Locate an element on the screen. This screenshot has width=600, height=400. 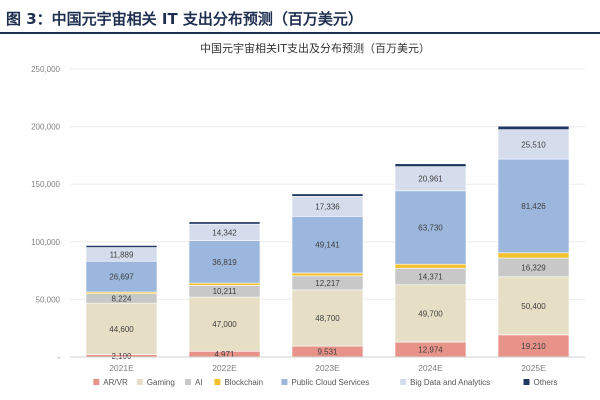
legend-label: AR/VR is located at coordinates (115, 382).